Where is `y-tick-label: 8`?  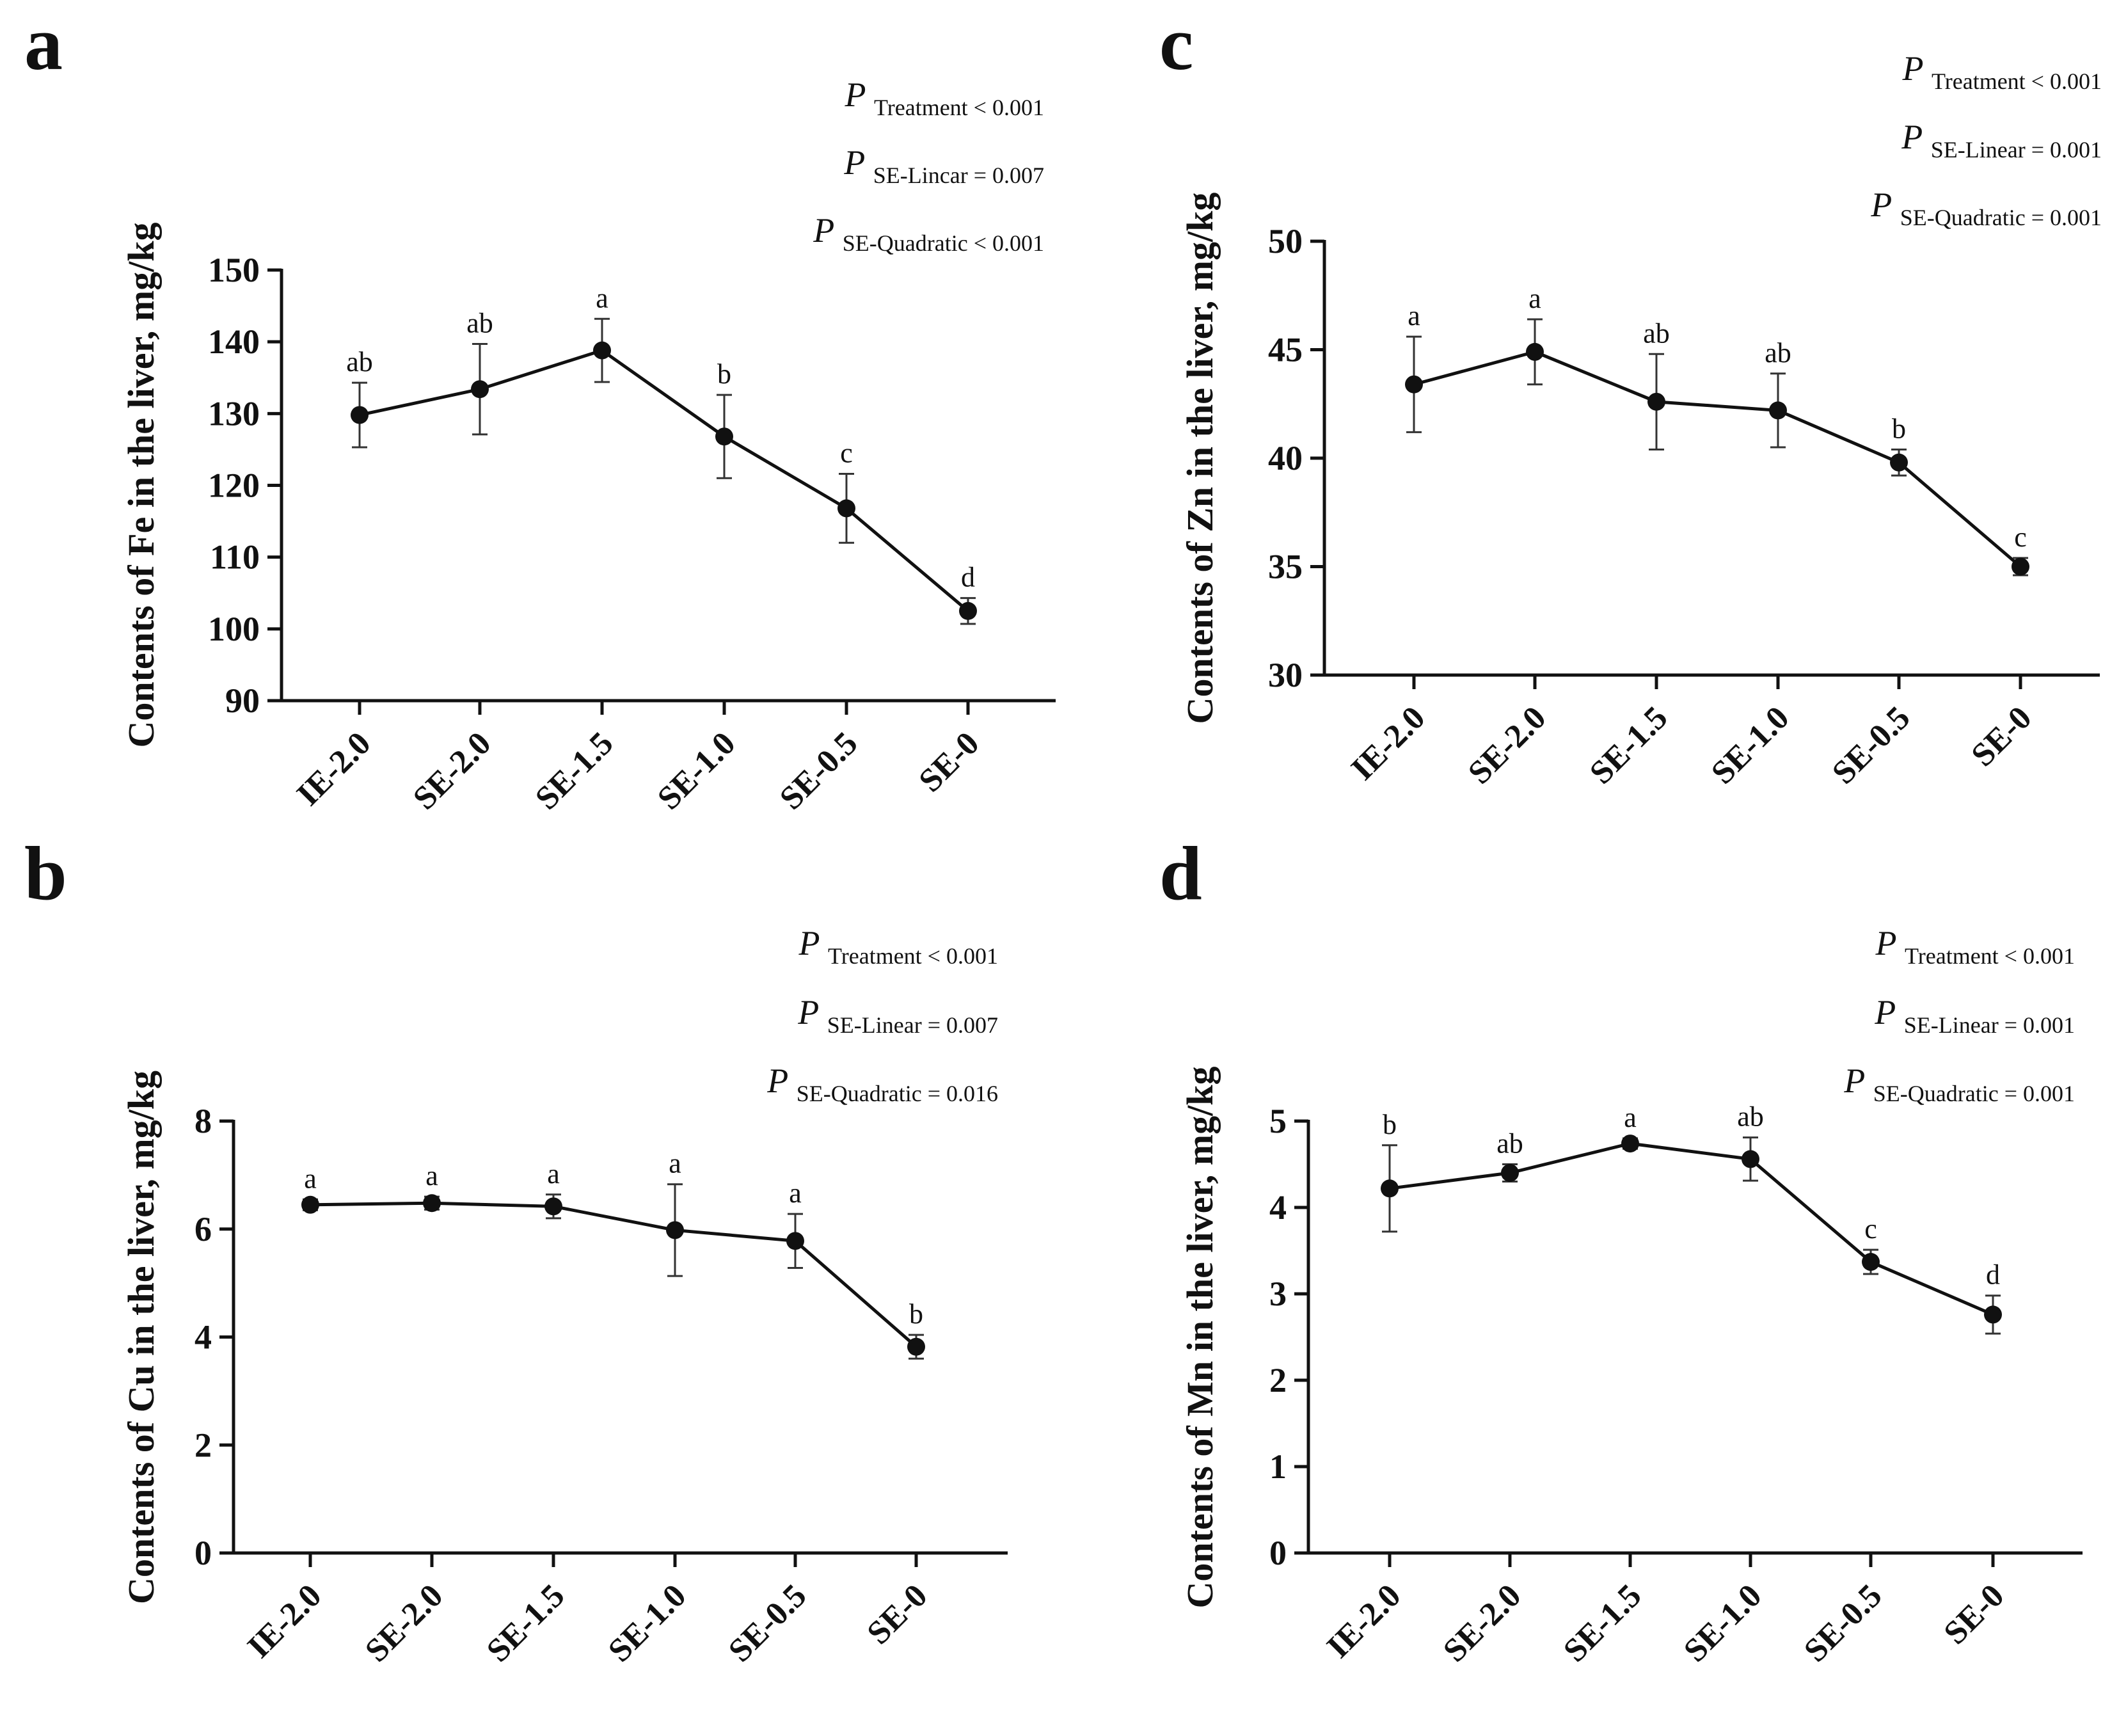 y-tick-label: 8 is located at coordinates (203, 1121).